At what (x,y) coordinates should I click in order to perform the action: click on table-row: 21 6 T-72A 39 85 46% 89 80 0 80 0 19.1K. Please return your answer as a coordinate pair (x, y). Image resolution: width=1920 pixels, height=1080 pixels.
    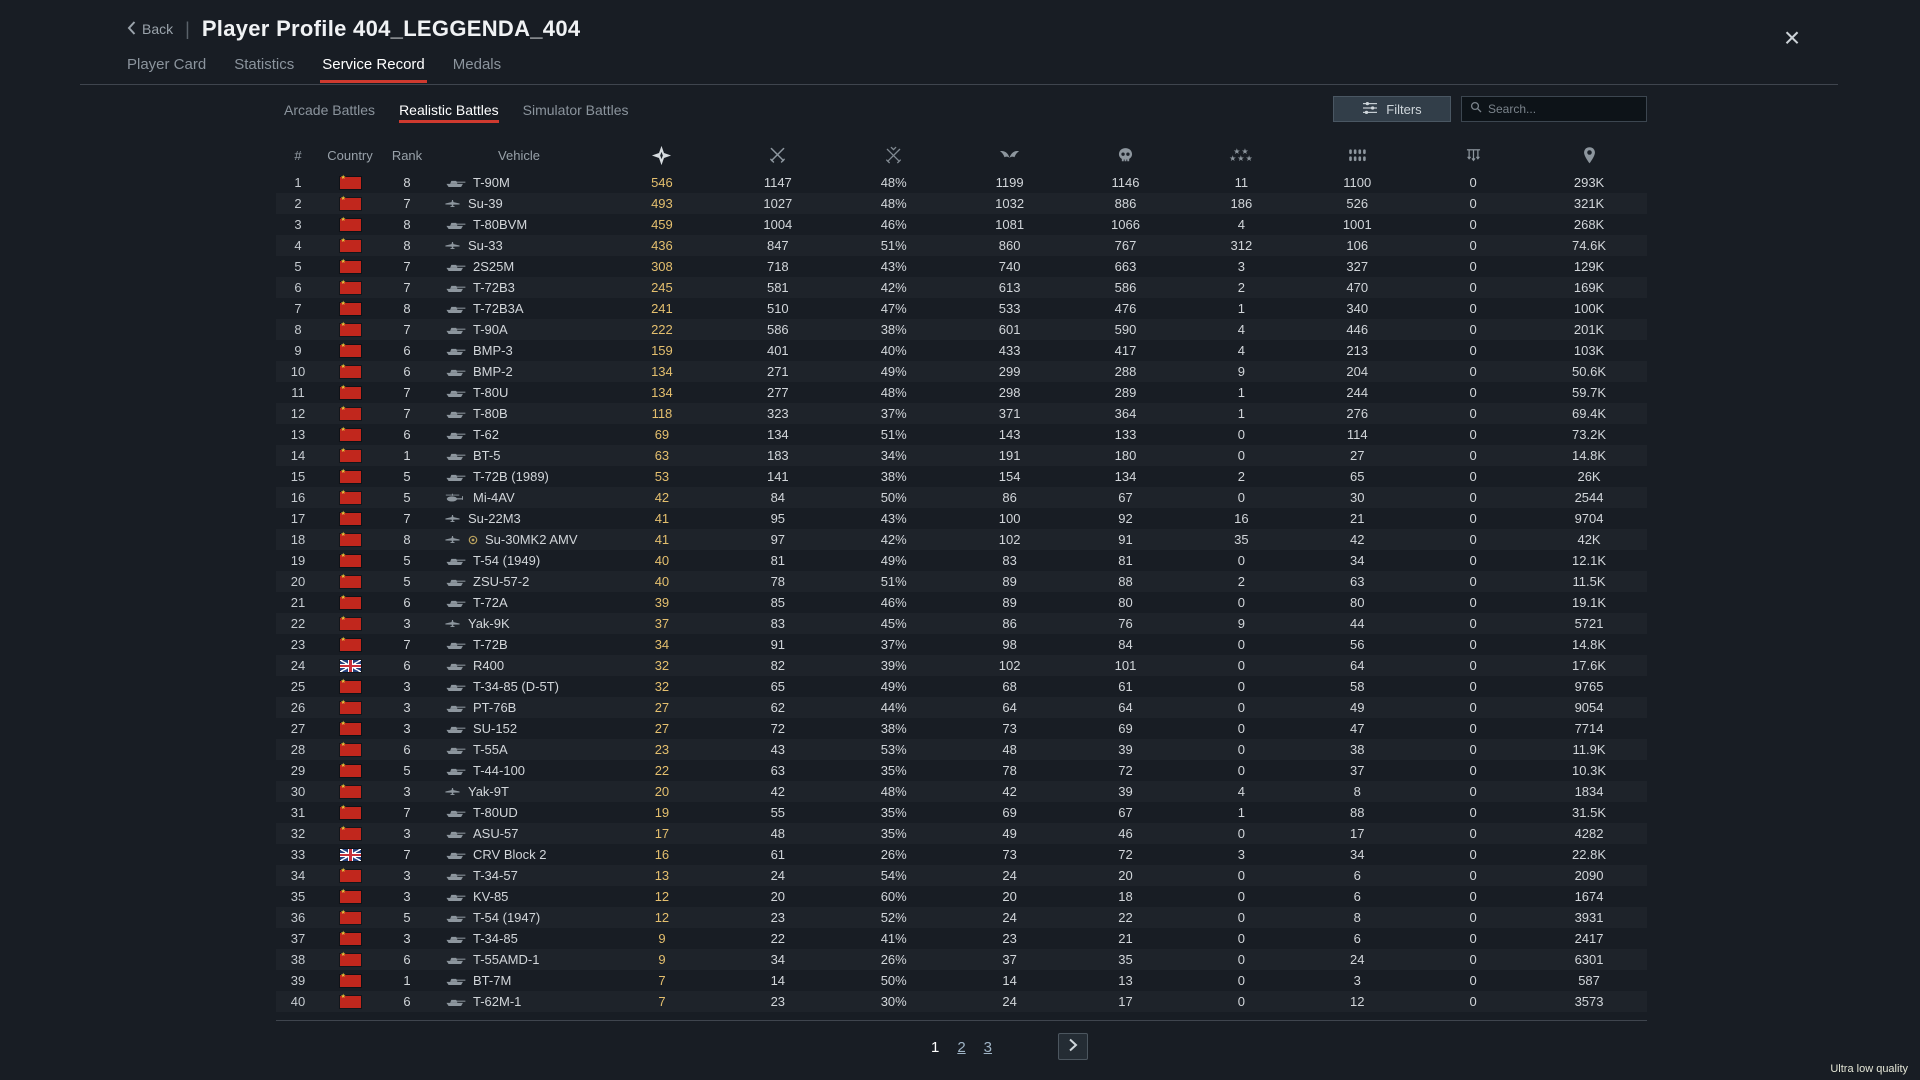
    Looking at the image, I should click on (961, 602).